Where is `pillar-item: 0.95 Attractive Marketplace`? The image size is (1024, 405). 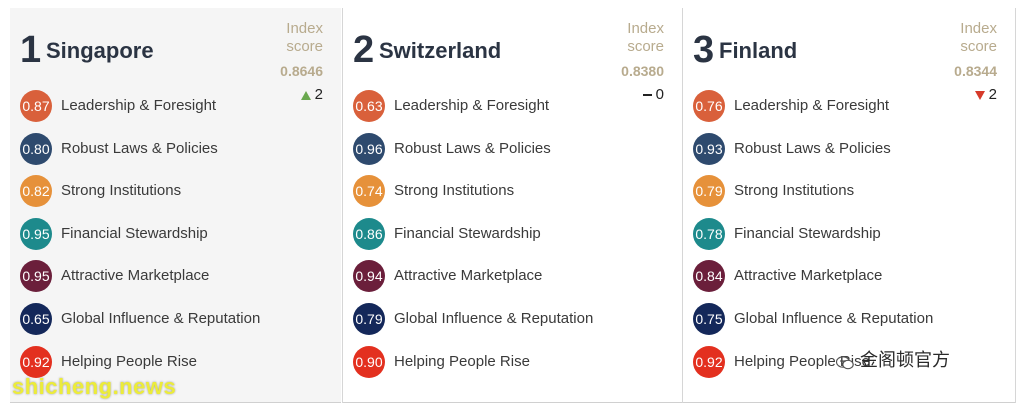
pillar-item: 0.95 Attractive Marketplace is located at coordinates (170, 277).